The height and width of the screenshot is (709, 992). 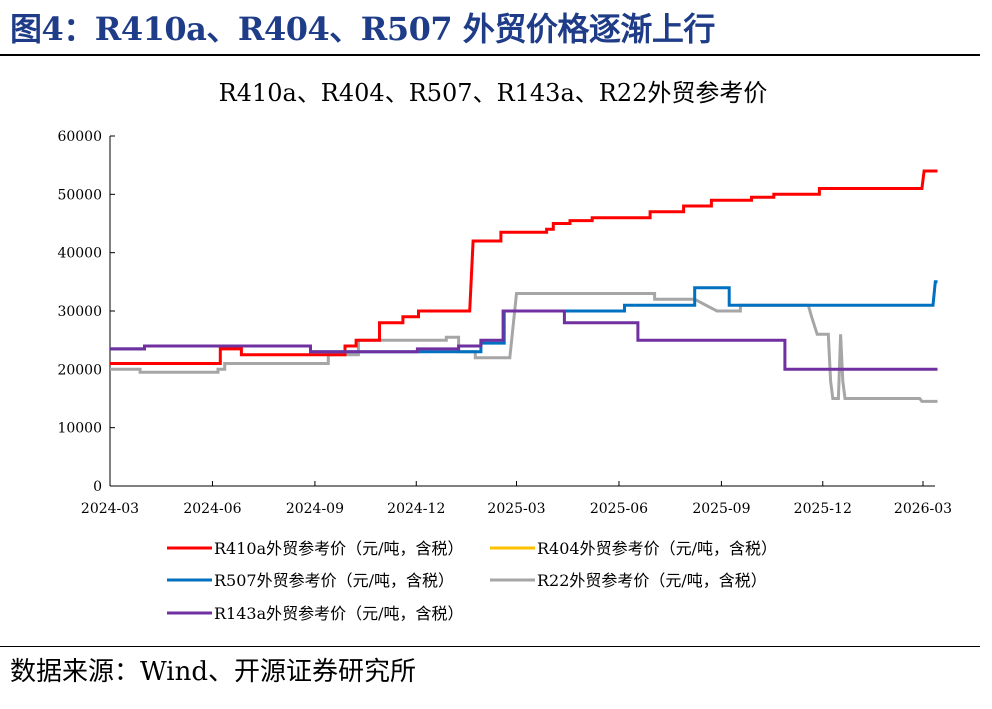 I want to click on top-rule, so click(x=490, y=55).